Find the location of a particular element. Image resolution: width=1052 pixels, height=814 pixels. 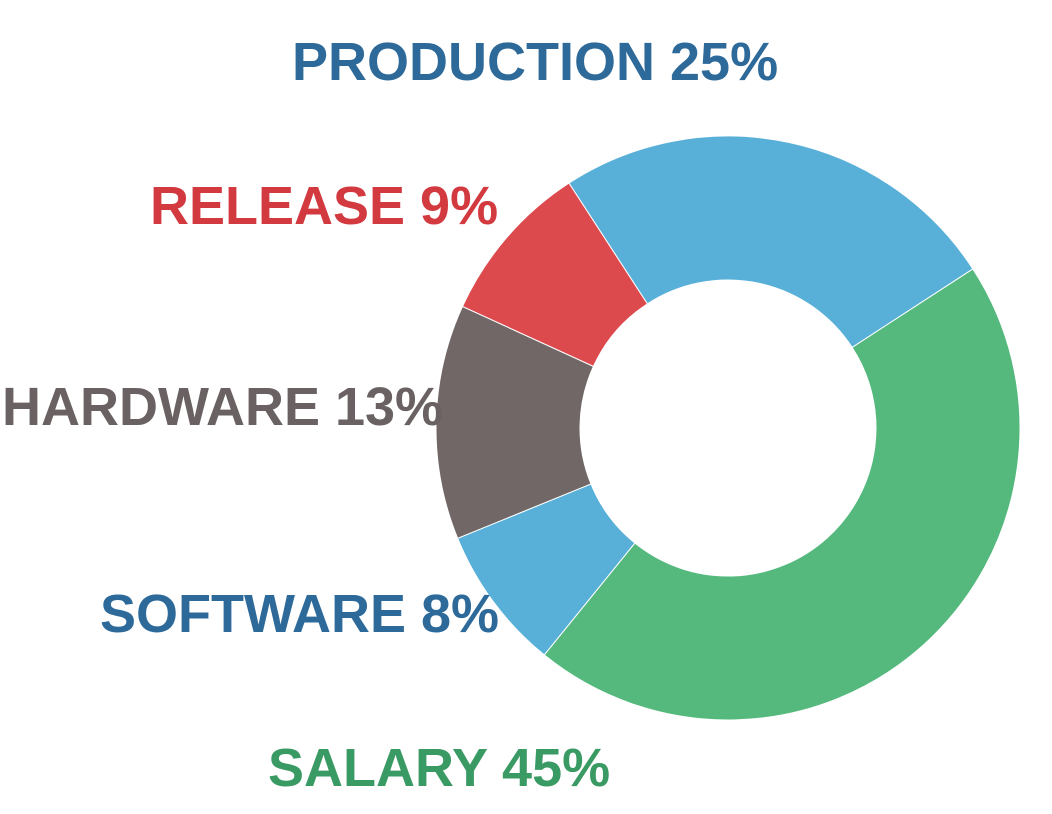

slice-production is located at coordinates (771, 242).